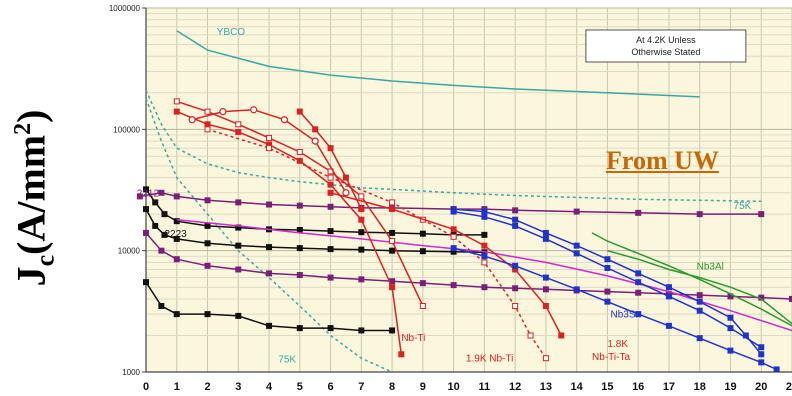 This screenshot has height=396, width=792. What do you see at coordinates (453, 387) in the screenshot?
I see `x-tick-label: 10` at bounding box center [453, 387].